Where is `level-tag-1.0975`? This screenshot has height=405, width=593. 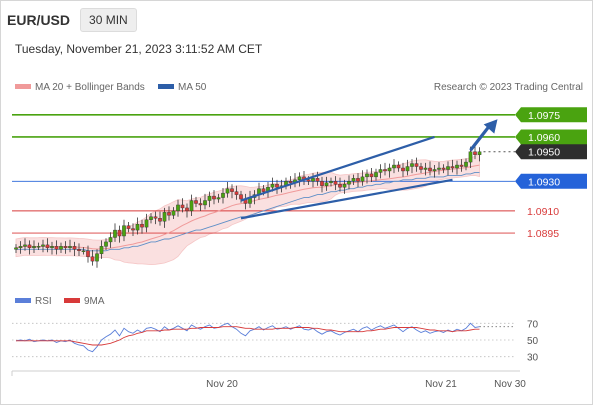
level-tag-1.0975 is located at coordinates (551, 115).